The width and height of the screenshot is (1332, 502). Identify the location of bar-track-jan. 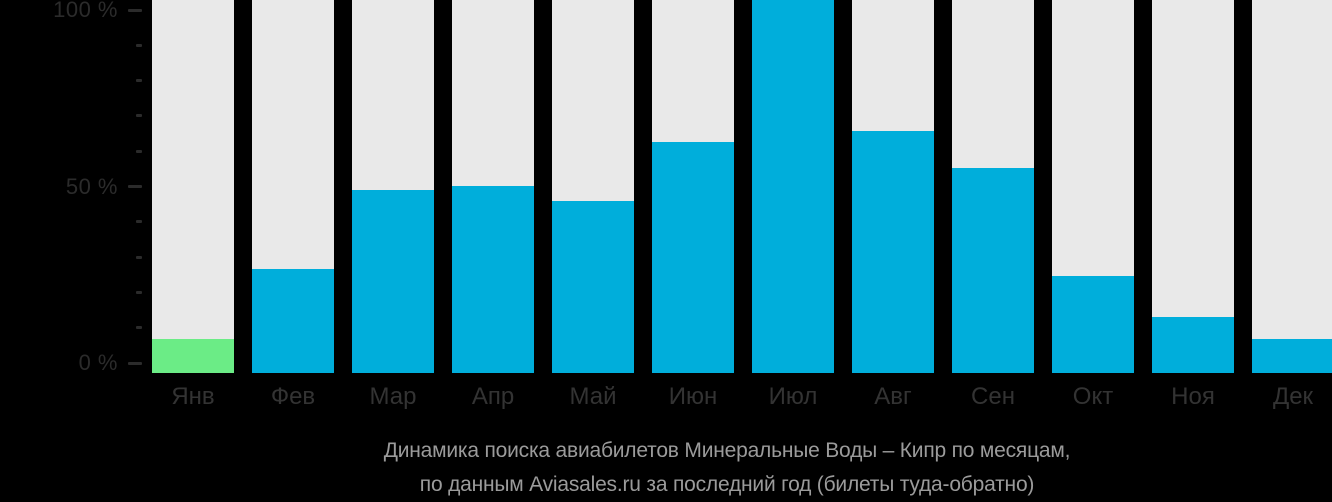
(193, 186).